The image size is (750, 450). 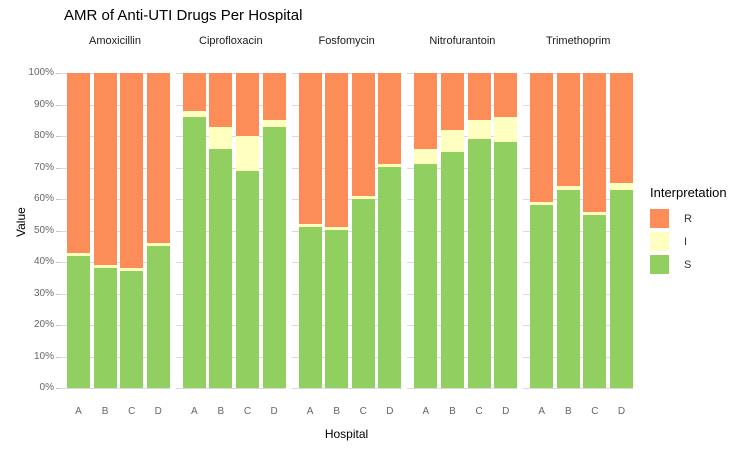 I want to click on legend-item-s: S, so click(x=688, y=264).